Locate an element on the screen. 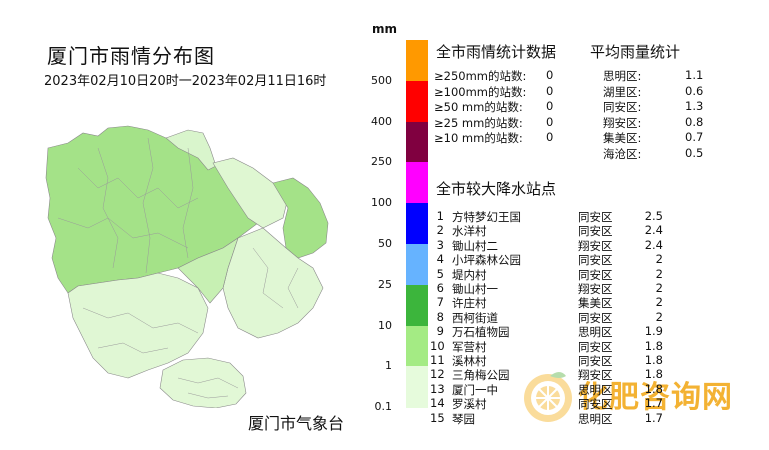 The height and width of the screenshot is (450, 769). station-rank: 11 is located at coordinates (437, 360).